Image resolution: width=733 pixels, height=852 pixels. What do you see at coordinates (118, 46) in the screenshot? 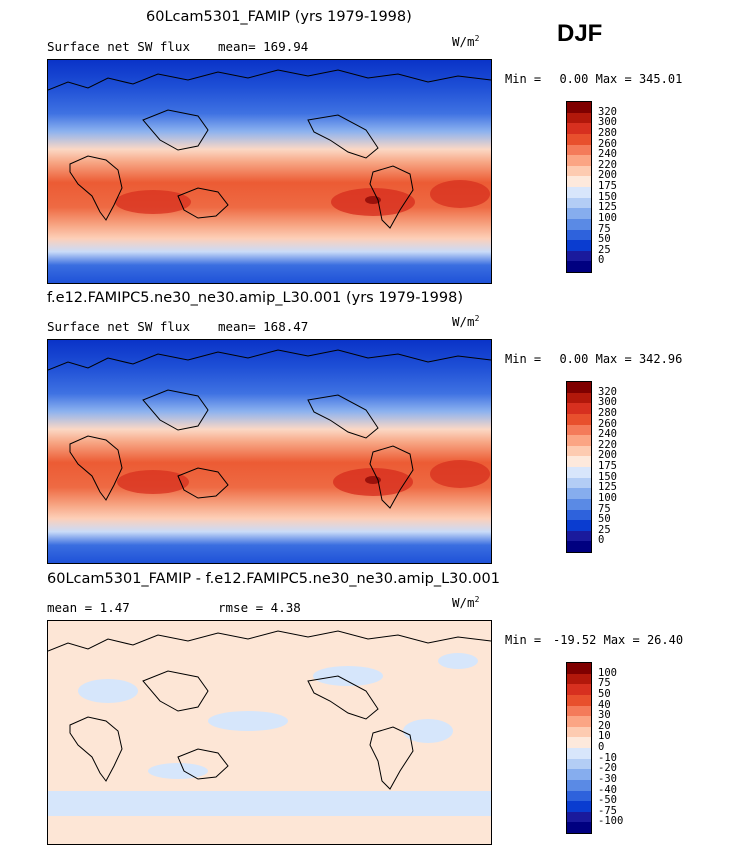
I see `panel1-variable: Surface net SW flux` at bounding box center [118, 46].